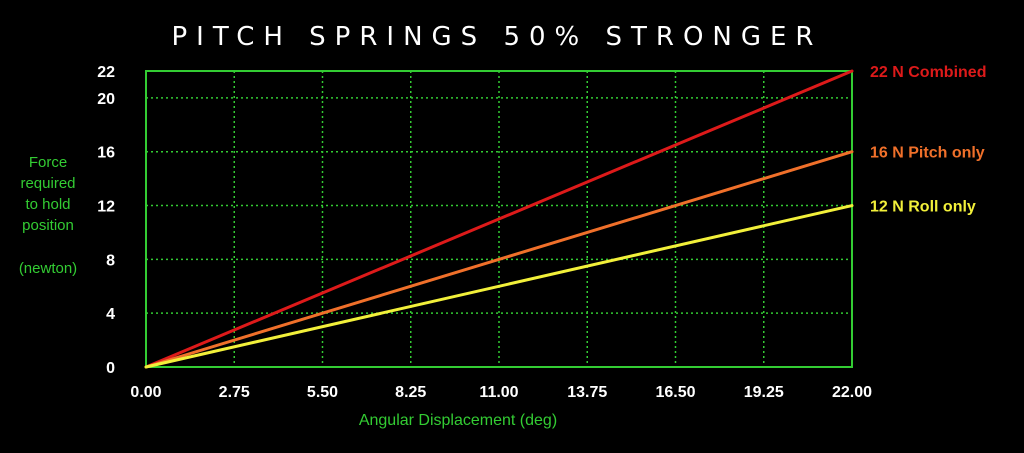  Describe the element at coordinates (889, 153) in the screenshot. I see `series-end-value: 16 N` at that location.